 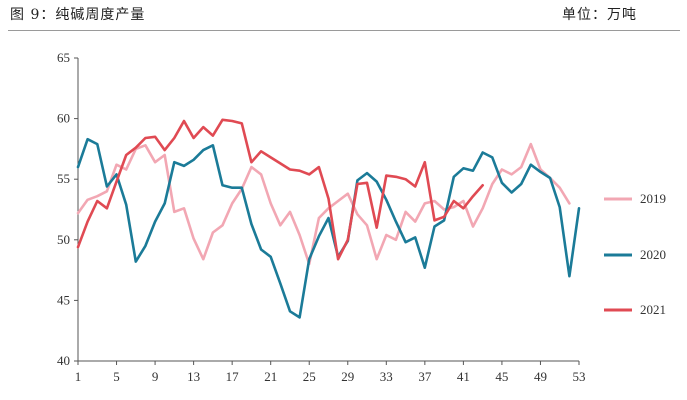 What do you see at coordinates (599, 15) in the screenshot?
I see `unit-label: 单位：万吨` at bounding box center [599, 15].